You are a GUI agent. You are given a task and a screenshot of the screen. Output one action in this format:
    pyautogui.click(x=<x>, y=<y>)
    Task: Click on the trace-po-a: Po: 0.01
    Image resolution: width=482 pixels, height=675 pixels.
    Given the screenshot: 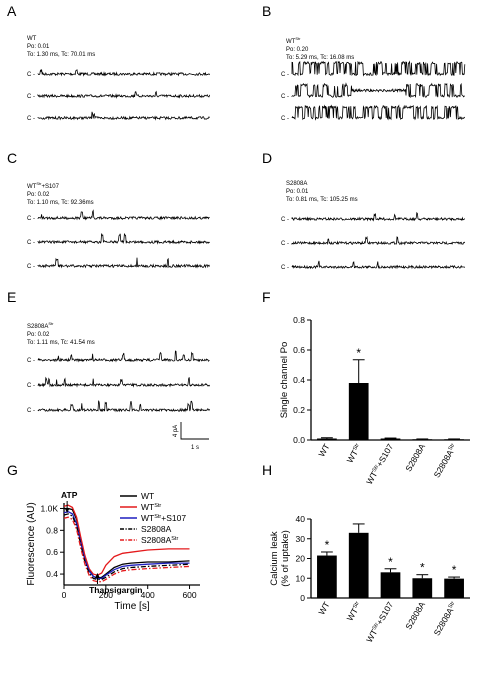 What is the action you would take?
    pyautogui.click(x=38, y=47)
    